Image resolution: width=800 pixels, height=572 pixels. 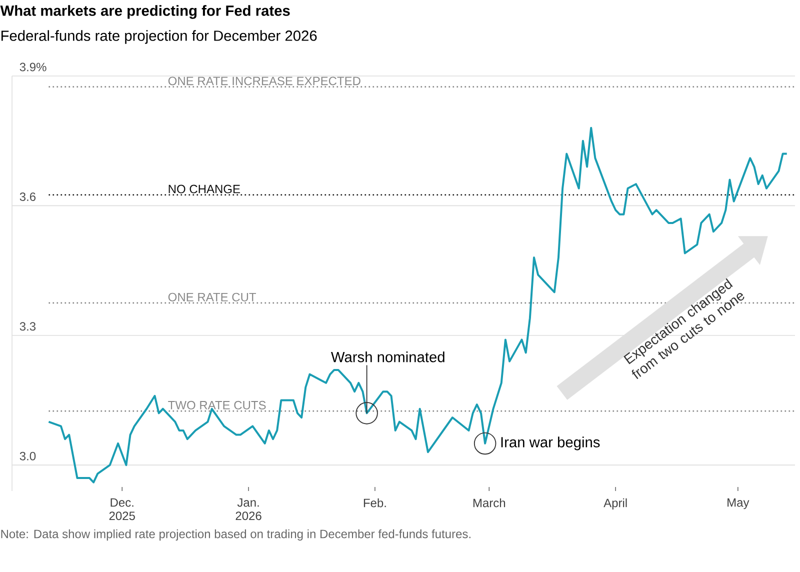 I want to click on x-tick-label: May, so click(x=739, y=504).